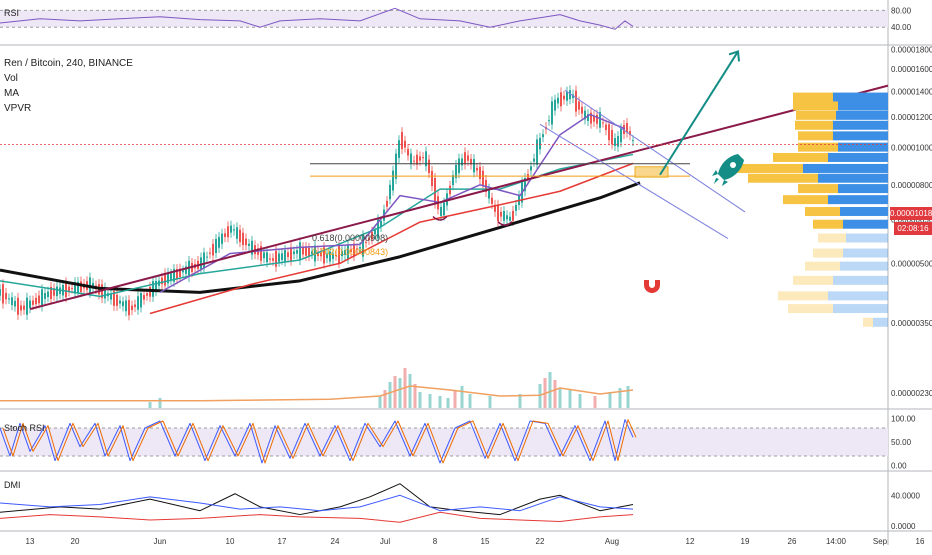 The image size is (932, 555). I want to click on time-tick-label: 16, so click(920, 541).